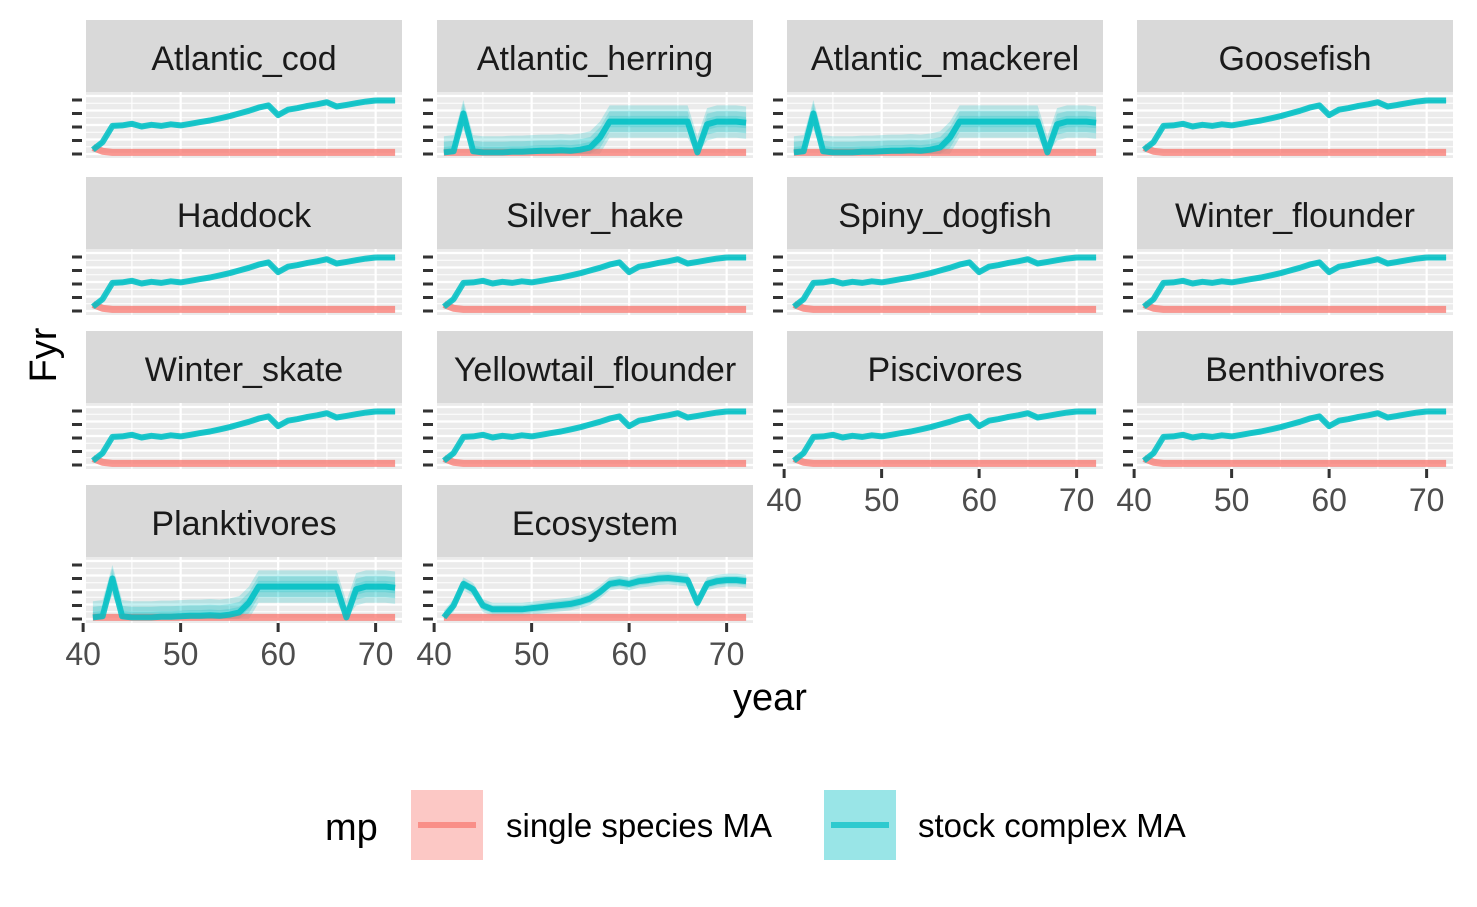 The image size is (1477, 907). I want to click on facet-panel: Winter_flounder, so click(1288, 246).